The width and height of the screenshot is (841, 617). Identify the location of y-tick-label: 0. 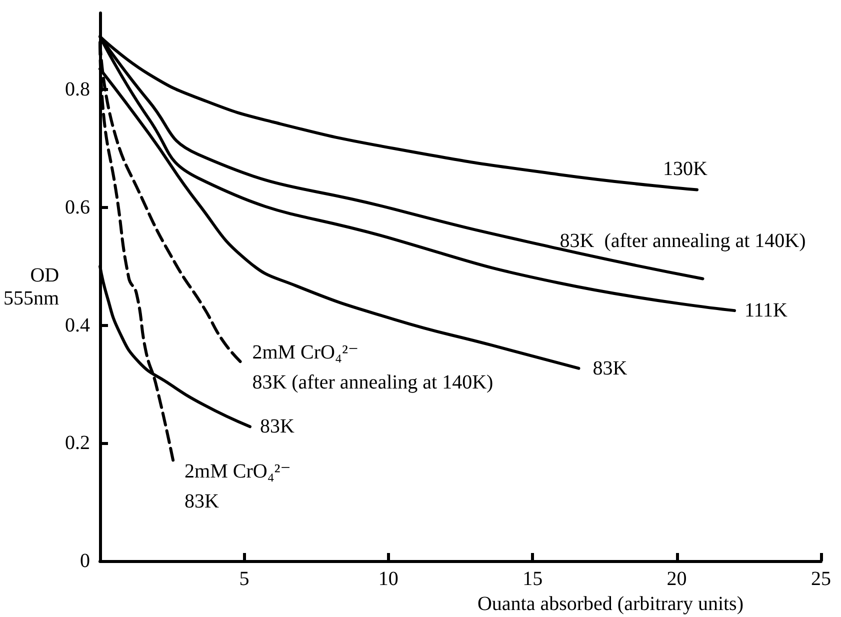
(85, 561).